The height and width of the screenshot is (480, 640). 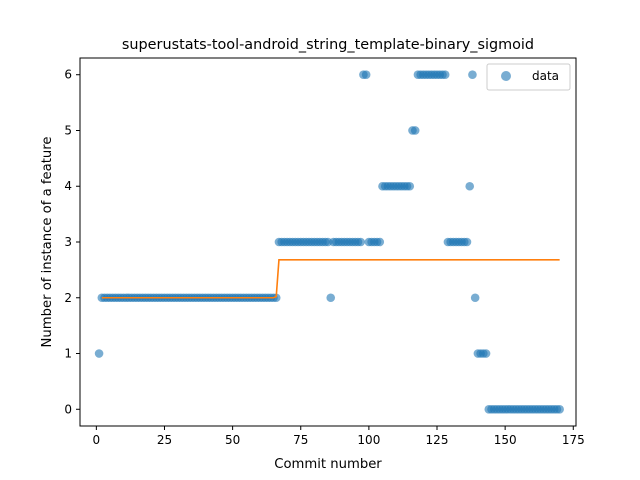 I want to click on y-tick-label: 2, so click(x=68, y=298).